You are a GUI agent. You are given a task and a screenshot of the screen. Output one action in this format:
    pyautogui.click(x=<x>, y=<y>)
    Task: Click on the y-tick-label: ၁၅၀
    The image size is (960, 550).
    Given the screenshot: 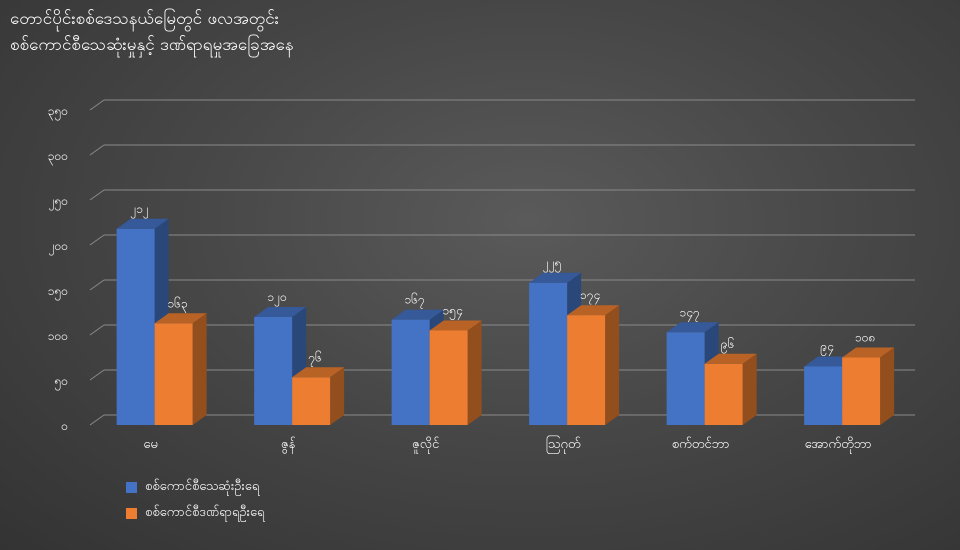 What is the action you would take?
    pyautogui.click(x=58, y=292)
    